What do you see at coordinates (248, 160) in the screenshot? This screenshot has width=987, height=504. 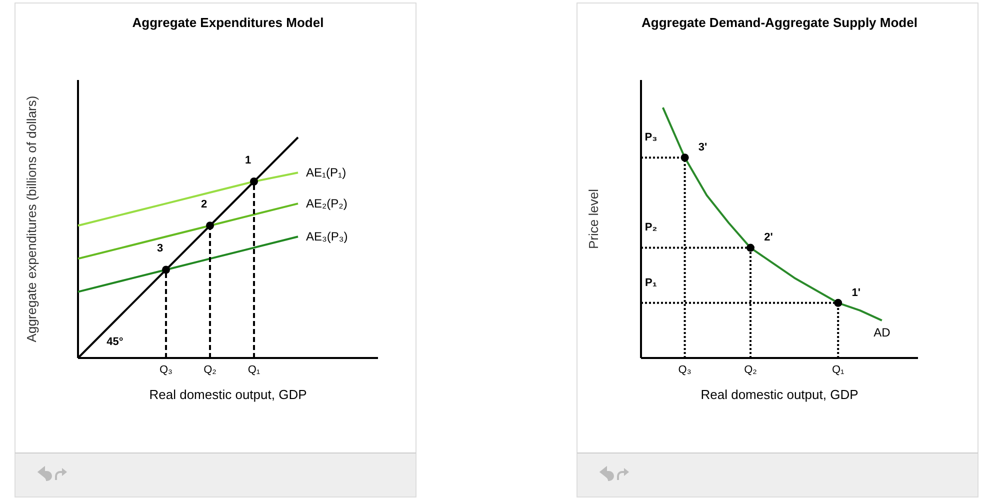 I see `annotation: 1` at bounding box center [248, 160].